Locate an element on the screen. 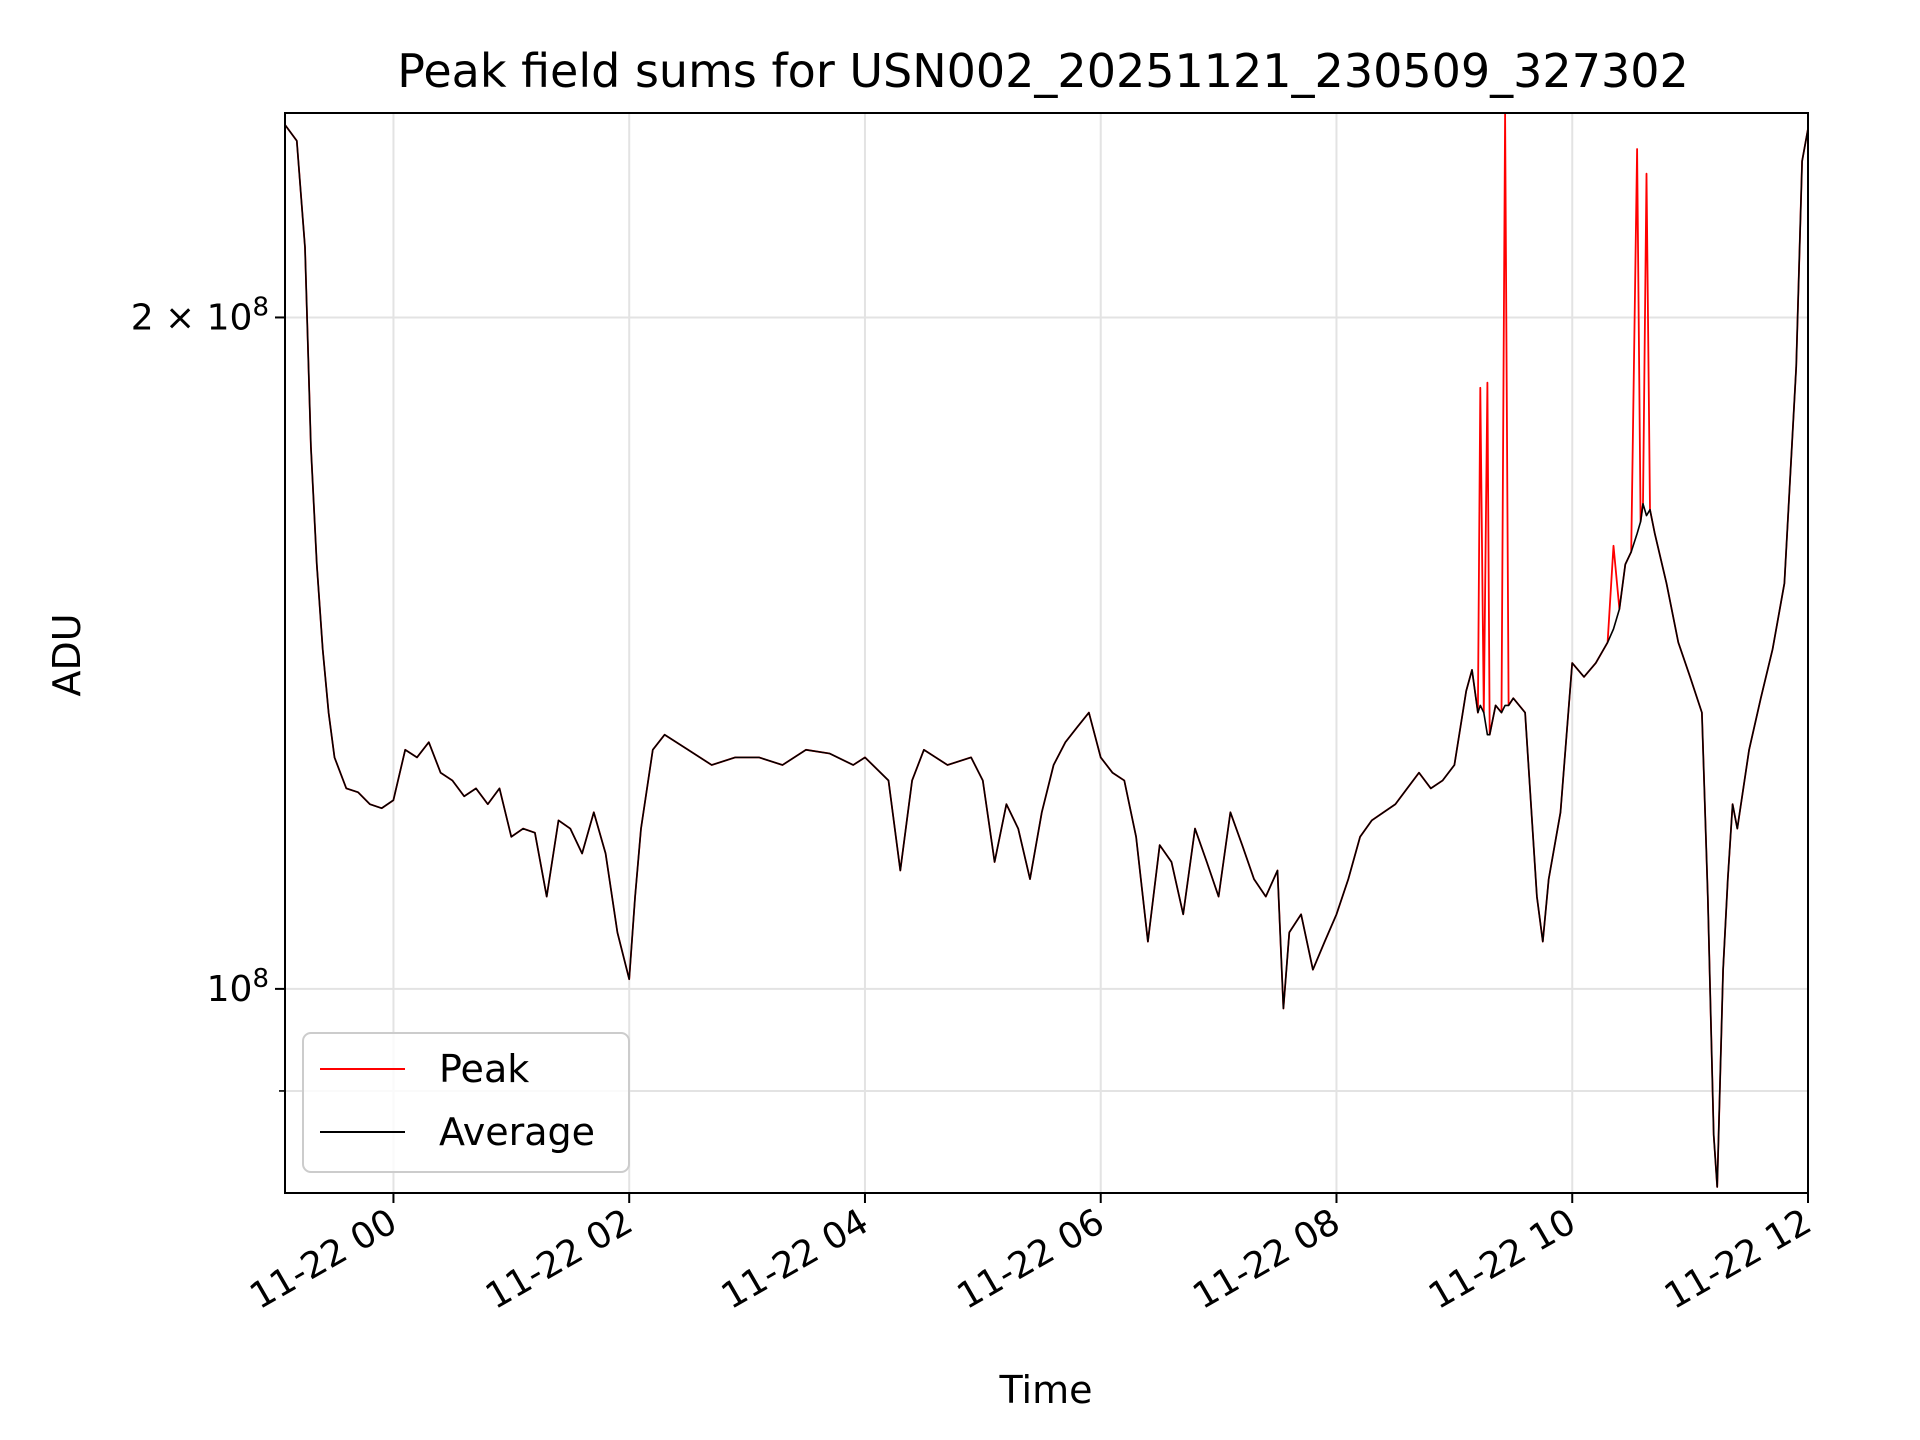 This screenshot has height=1440, width=1920. legend: Peak Average is located at coordinates (466, 1102).